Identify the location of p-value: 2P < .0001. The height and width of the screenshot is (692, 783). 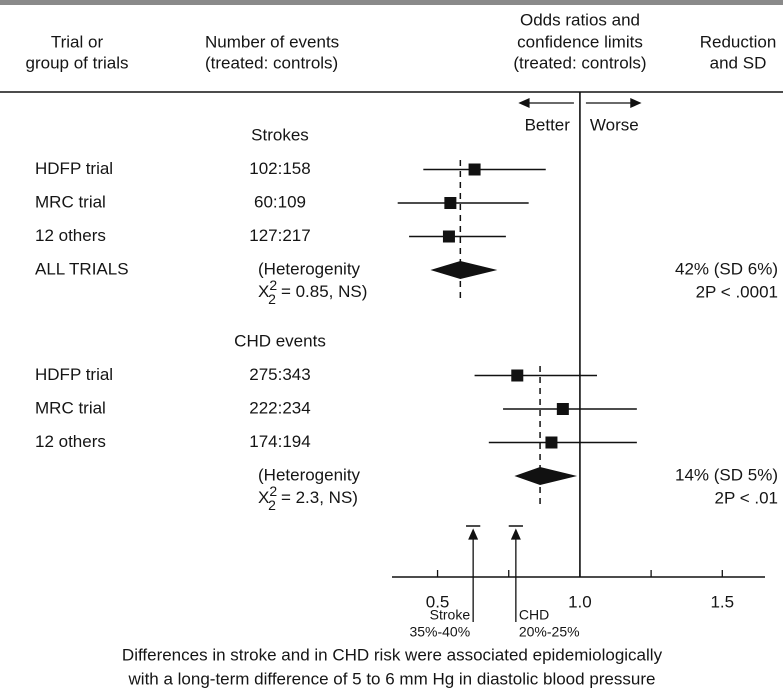
(737, 291).